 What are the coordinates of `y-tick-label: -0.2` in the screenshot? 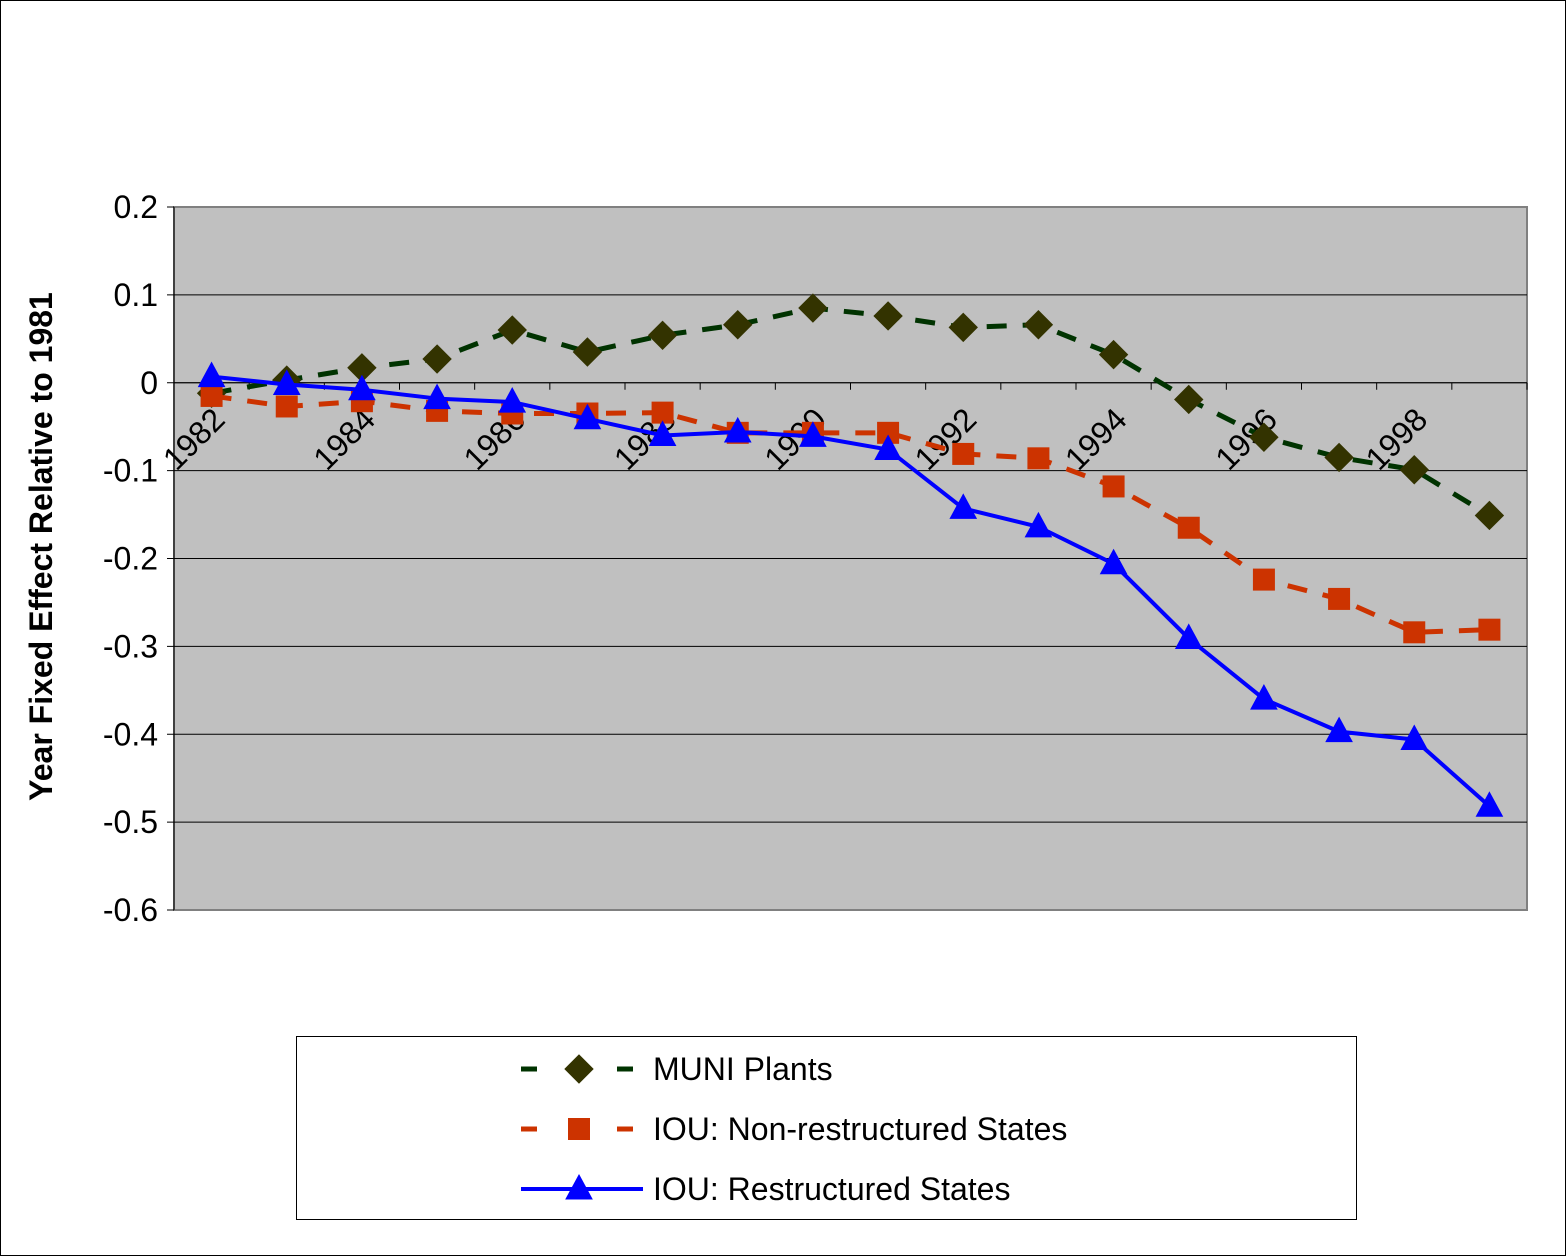 It's located at (130, 559).